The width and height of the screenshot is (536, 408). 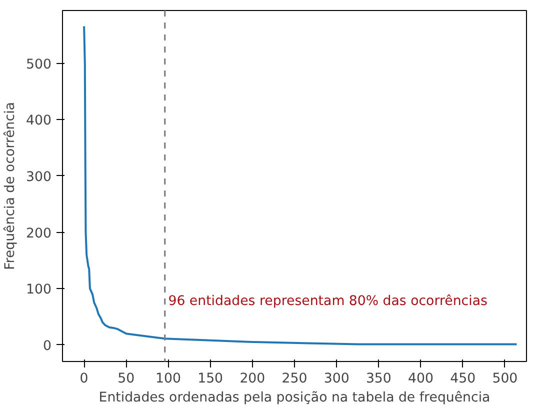 What do you see at coordinates (379, 379) in the screenshot?
I see `x-tick-label: 350` at bounding box center [379, 379].